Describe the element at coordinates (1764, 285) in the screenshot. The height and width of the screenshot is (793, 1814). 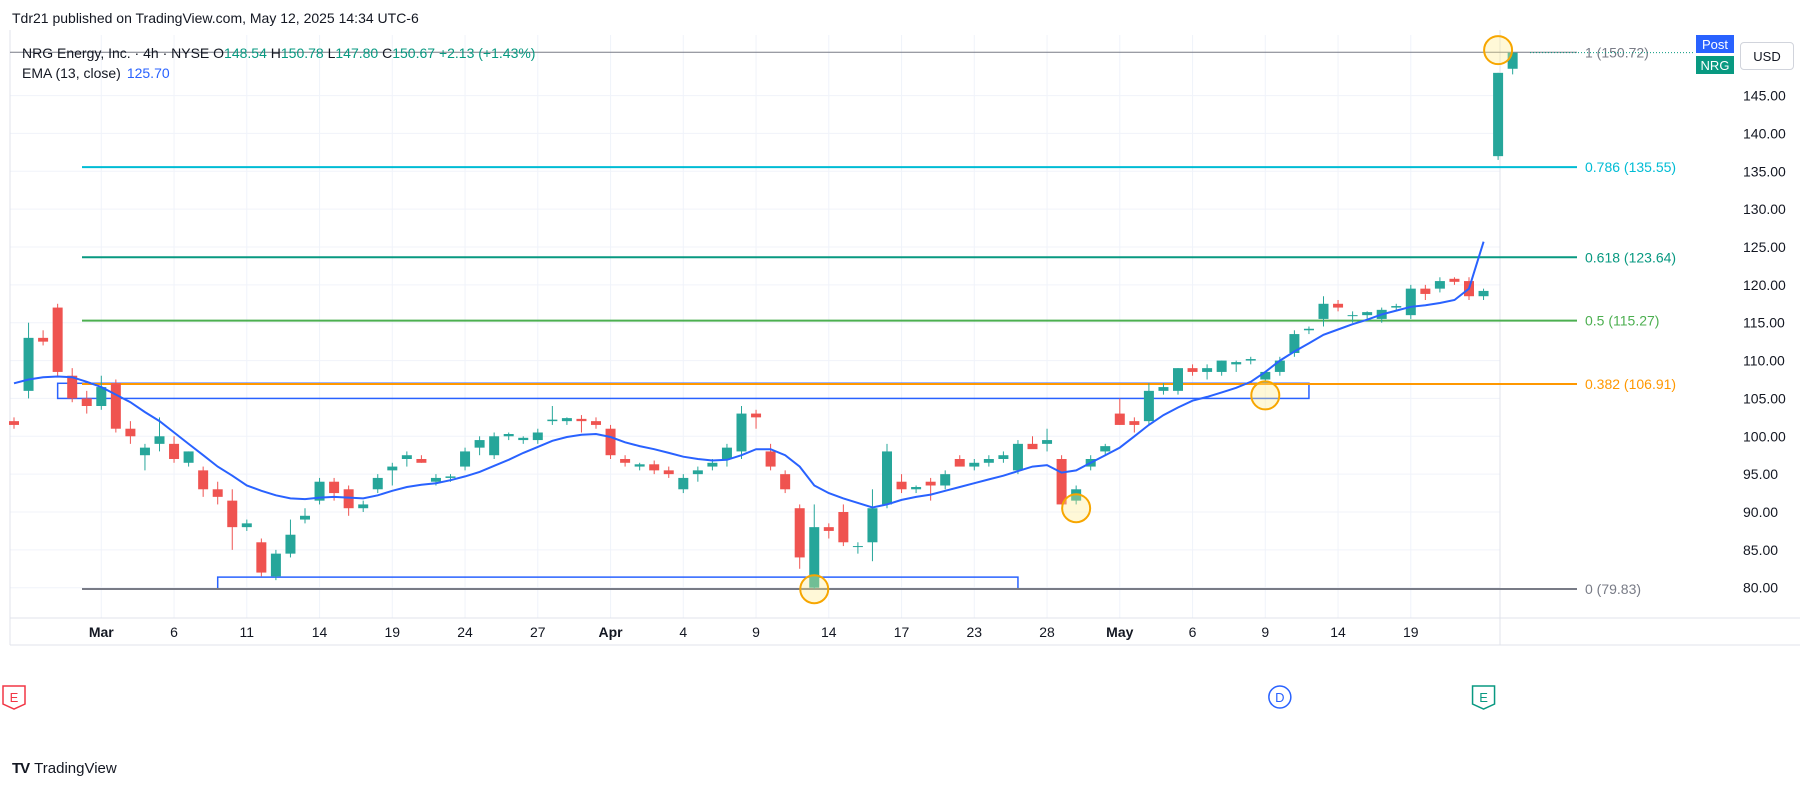
I see `price-tick-label: 120.00` at that location.